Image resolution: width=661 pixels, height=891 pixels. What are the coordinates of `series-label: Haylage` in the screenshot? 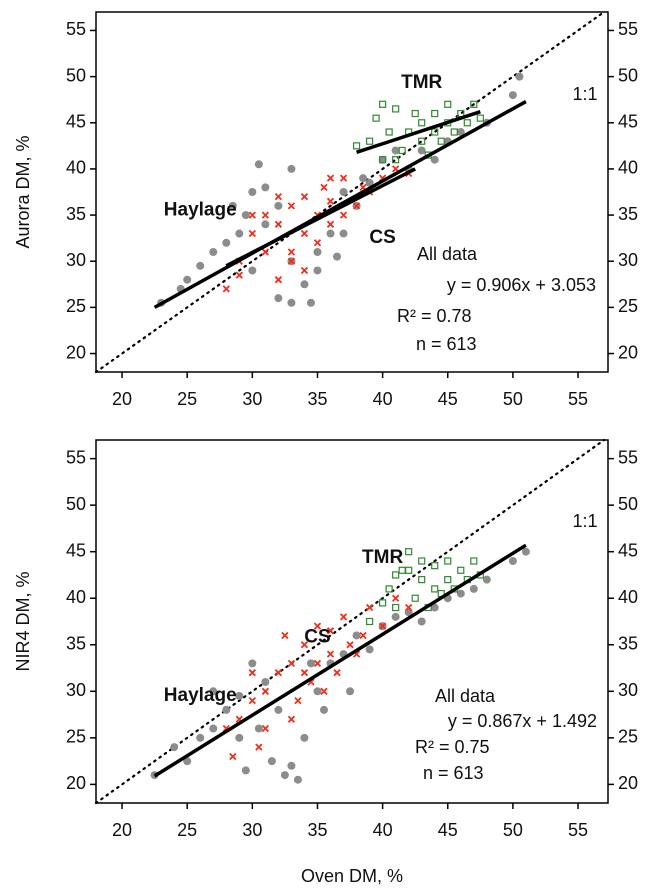 It's located at (200, 695).